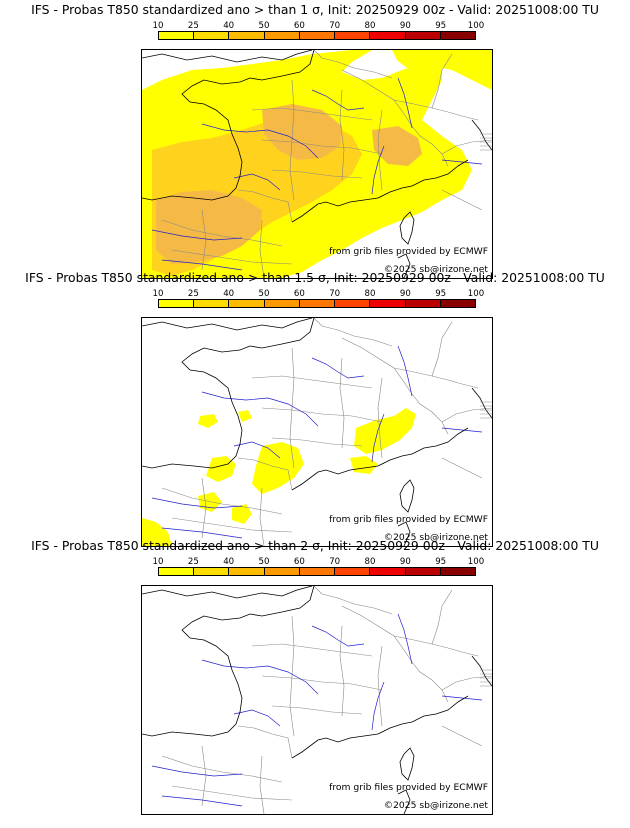 The image size is (630, 828). I want to click on colorbar-tick-label: 25, so click(193, 294).